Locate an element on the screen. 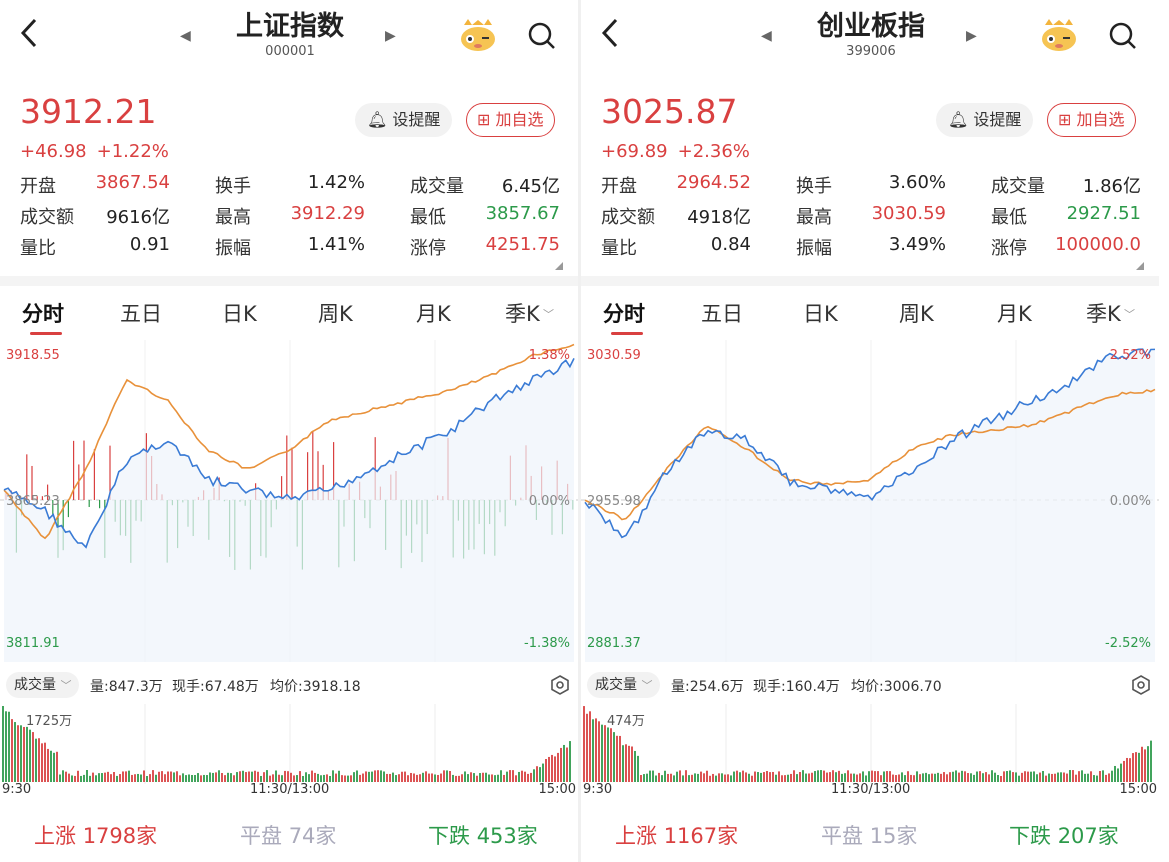 This screenshot has height=862, width=1169. stat-value: 6.45亿 is located at coordinates (530, 186).